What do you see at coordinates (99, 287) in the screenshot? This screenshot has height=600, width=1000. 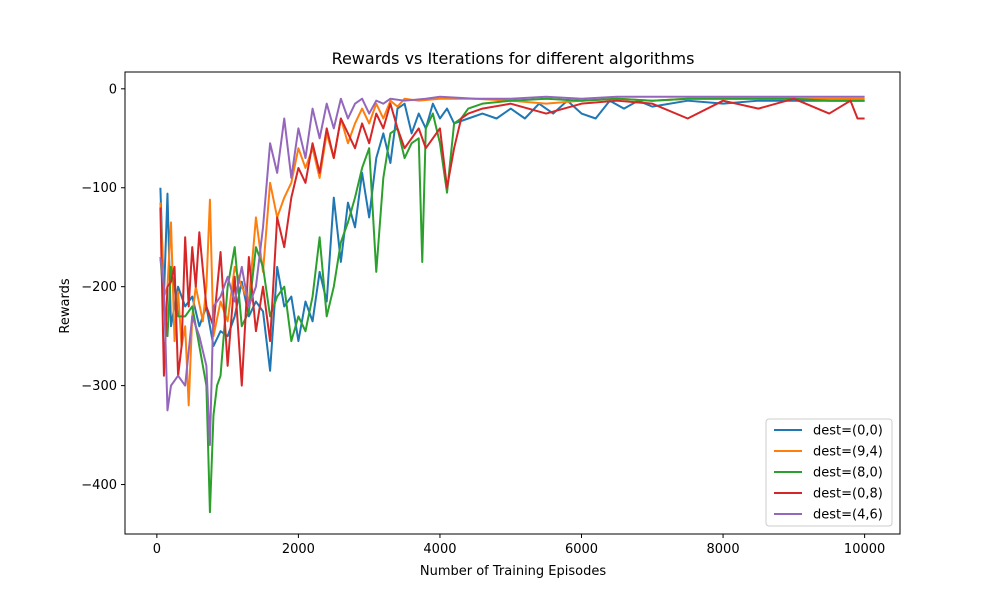 I see `y-tick-label: −200` at bounding box center [99, 287].